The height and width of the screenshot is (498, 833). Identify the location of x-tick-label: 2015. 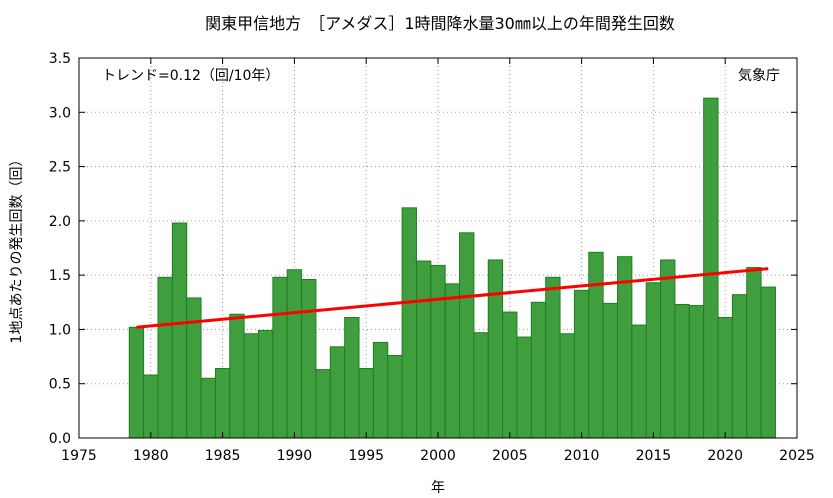
(654, 456).